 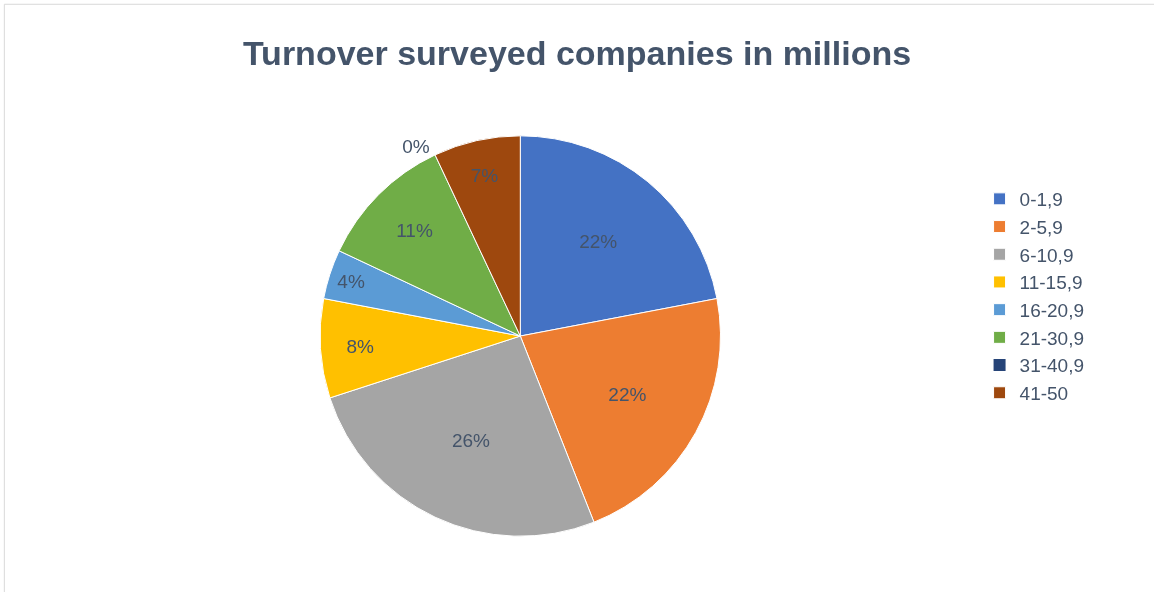 I want to click on legend-label: 0-1,9, so click(x=1041, y=200).